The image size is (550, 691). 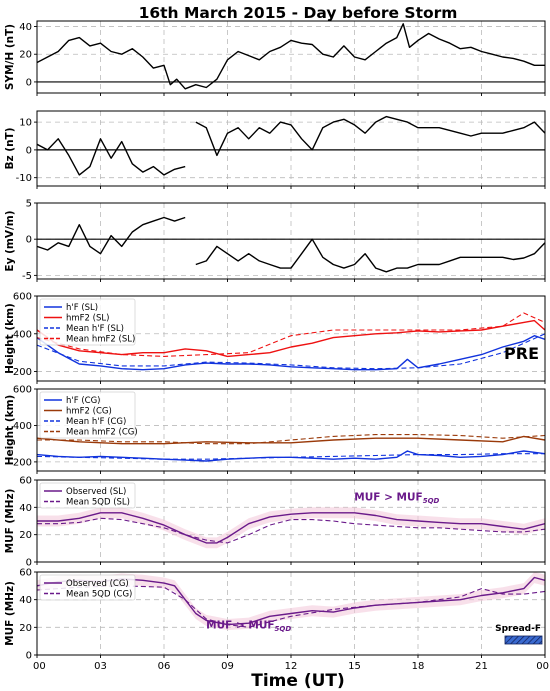 I want to click on series-line-h-f-cg-, so click(x=291, y=456).